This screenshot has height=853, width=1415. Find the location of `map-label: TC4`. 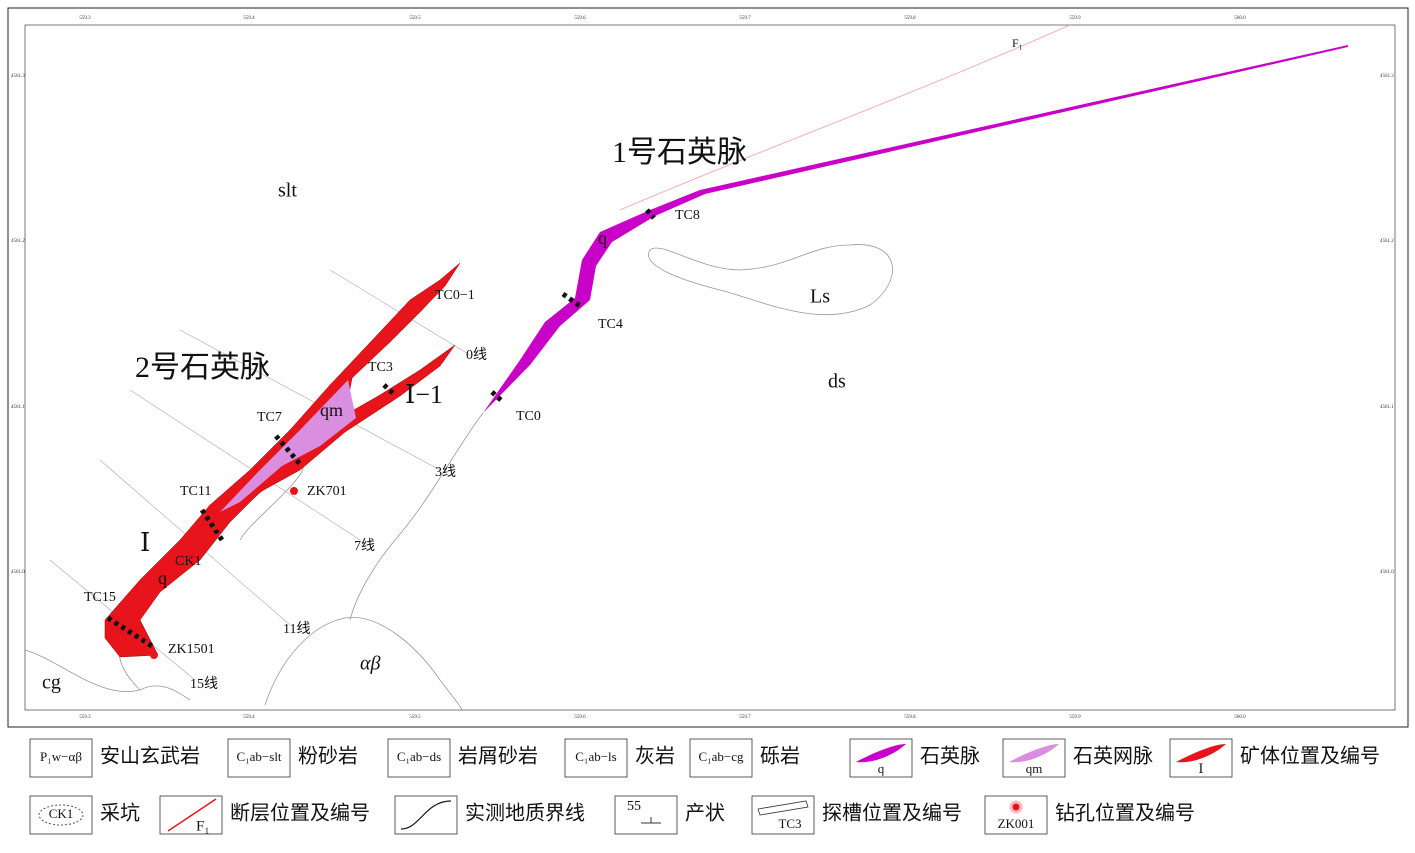

map-label: TC4 is located at coordinates (610, 324).